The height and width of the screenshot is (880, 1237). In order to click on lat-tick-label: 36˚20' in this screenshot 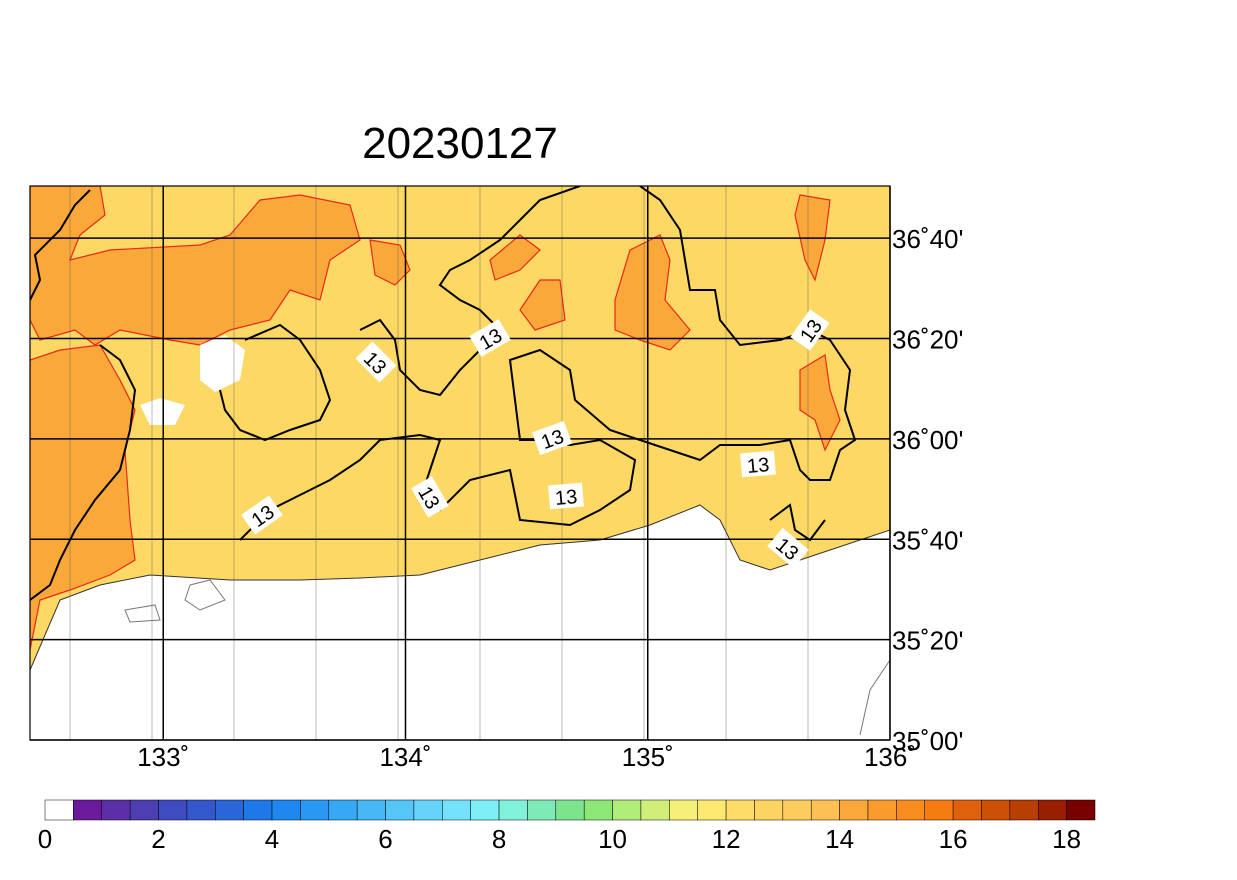, I will do `click(927, 340)`.